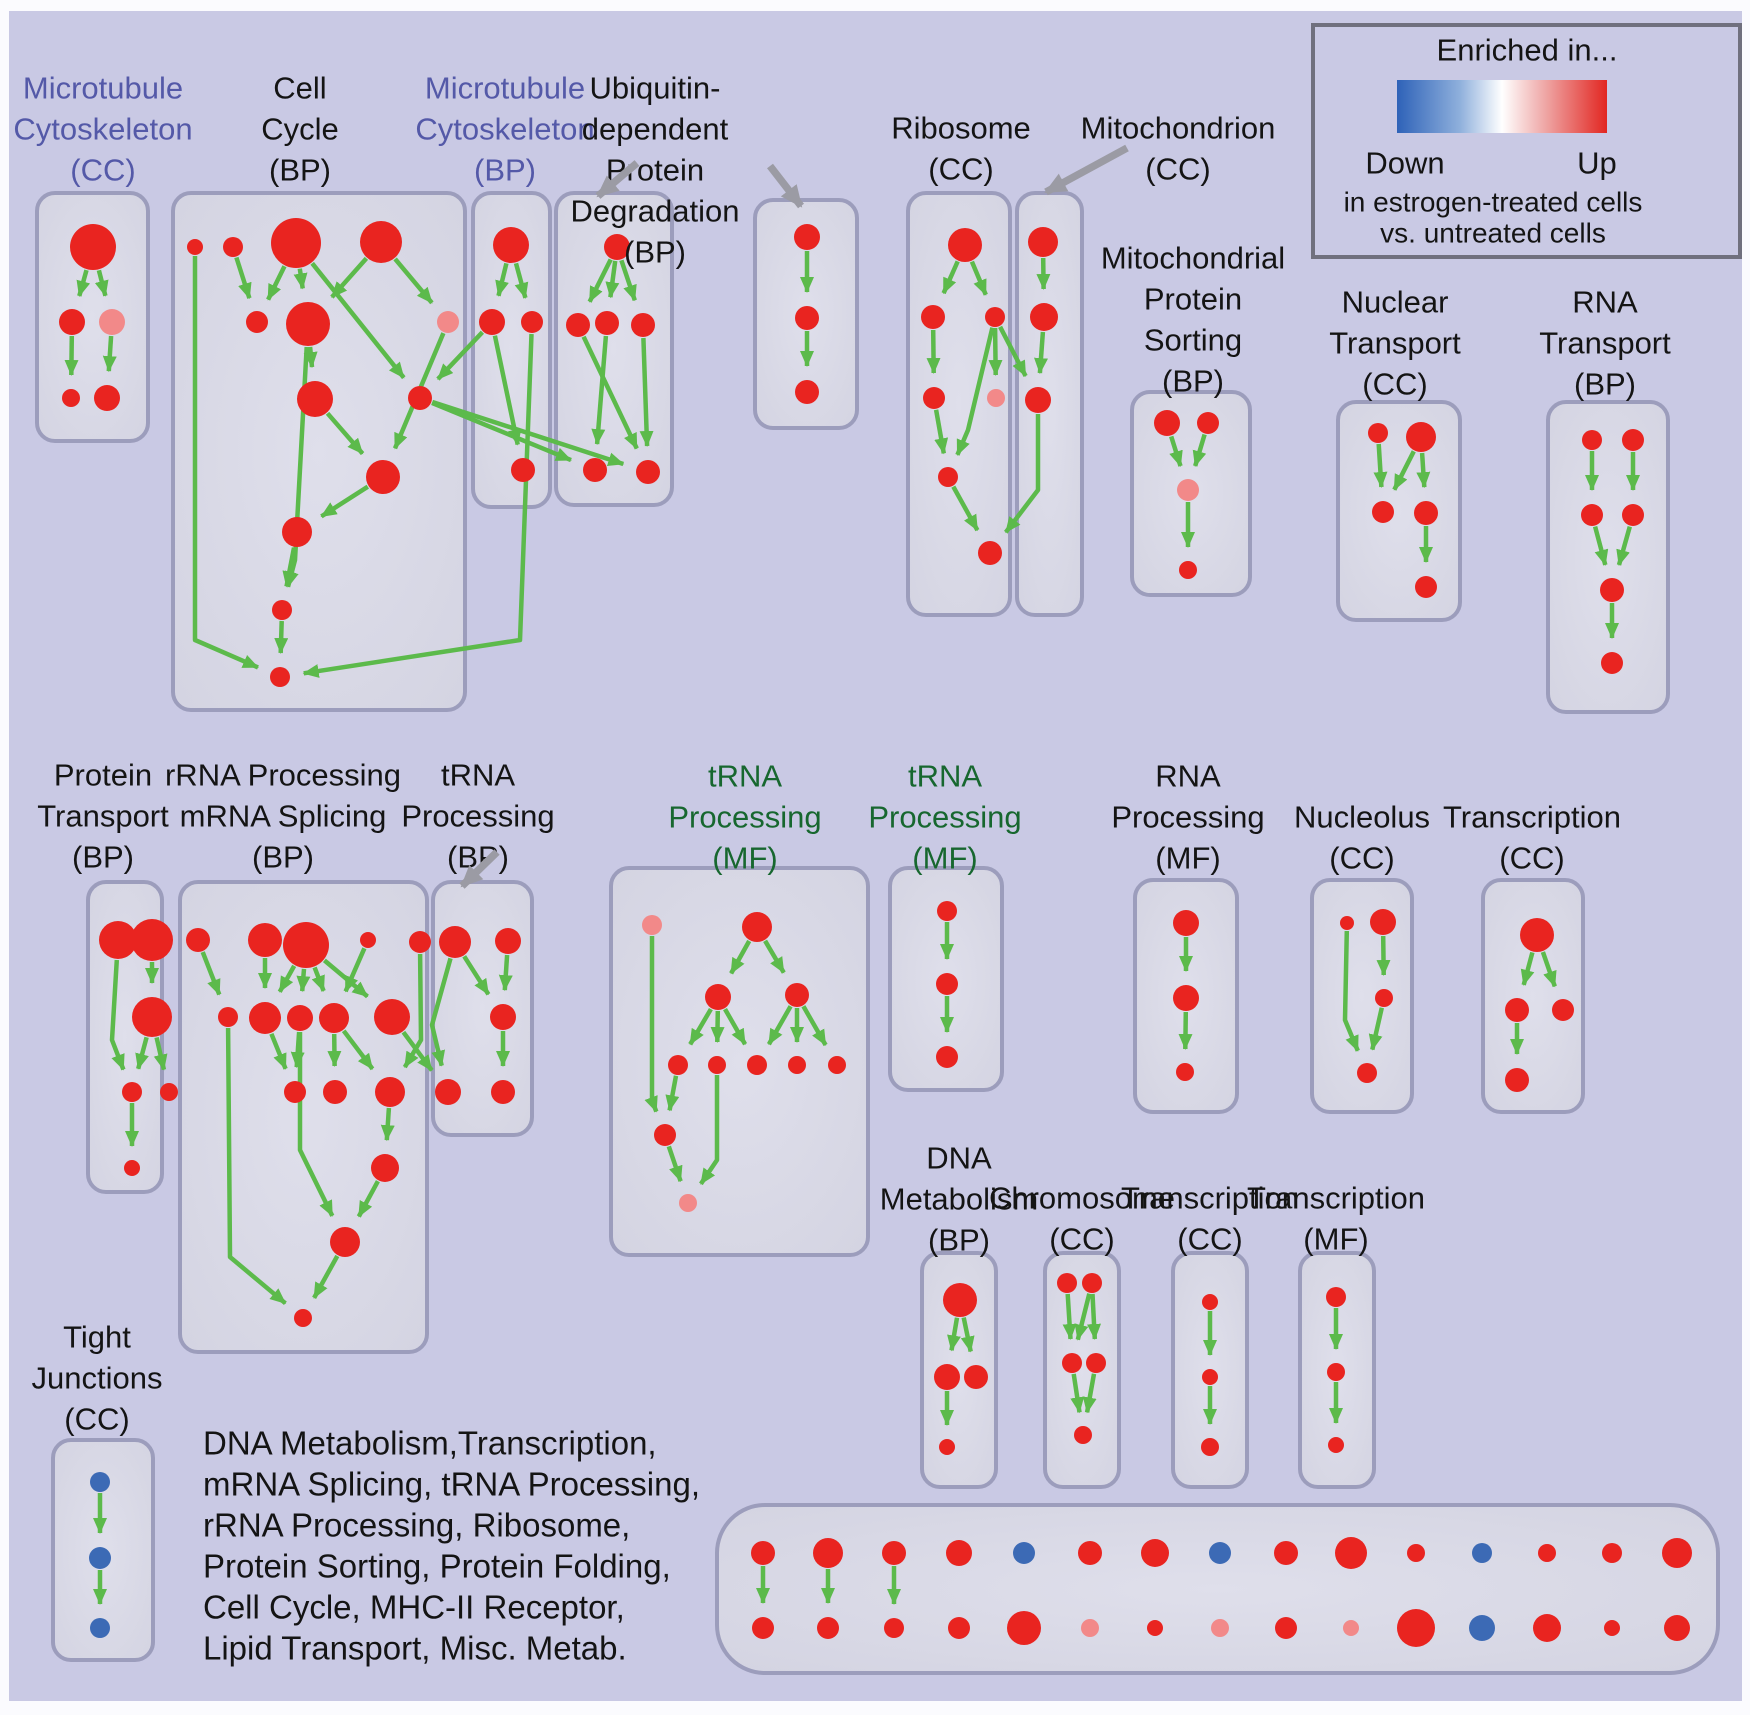 The image size is (1750, 1715). I want to click on misc-cluster-node-b2t, so click(828, 1553).